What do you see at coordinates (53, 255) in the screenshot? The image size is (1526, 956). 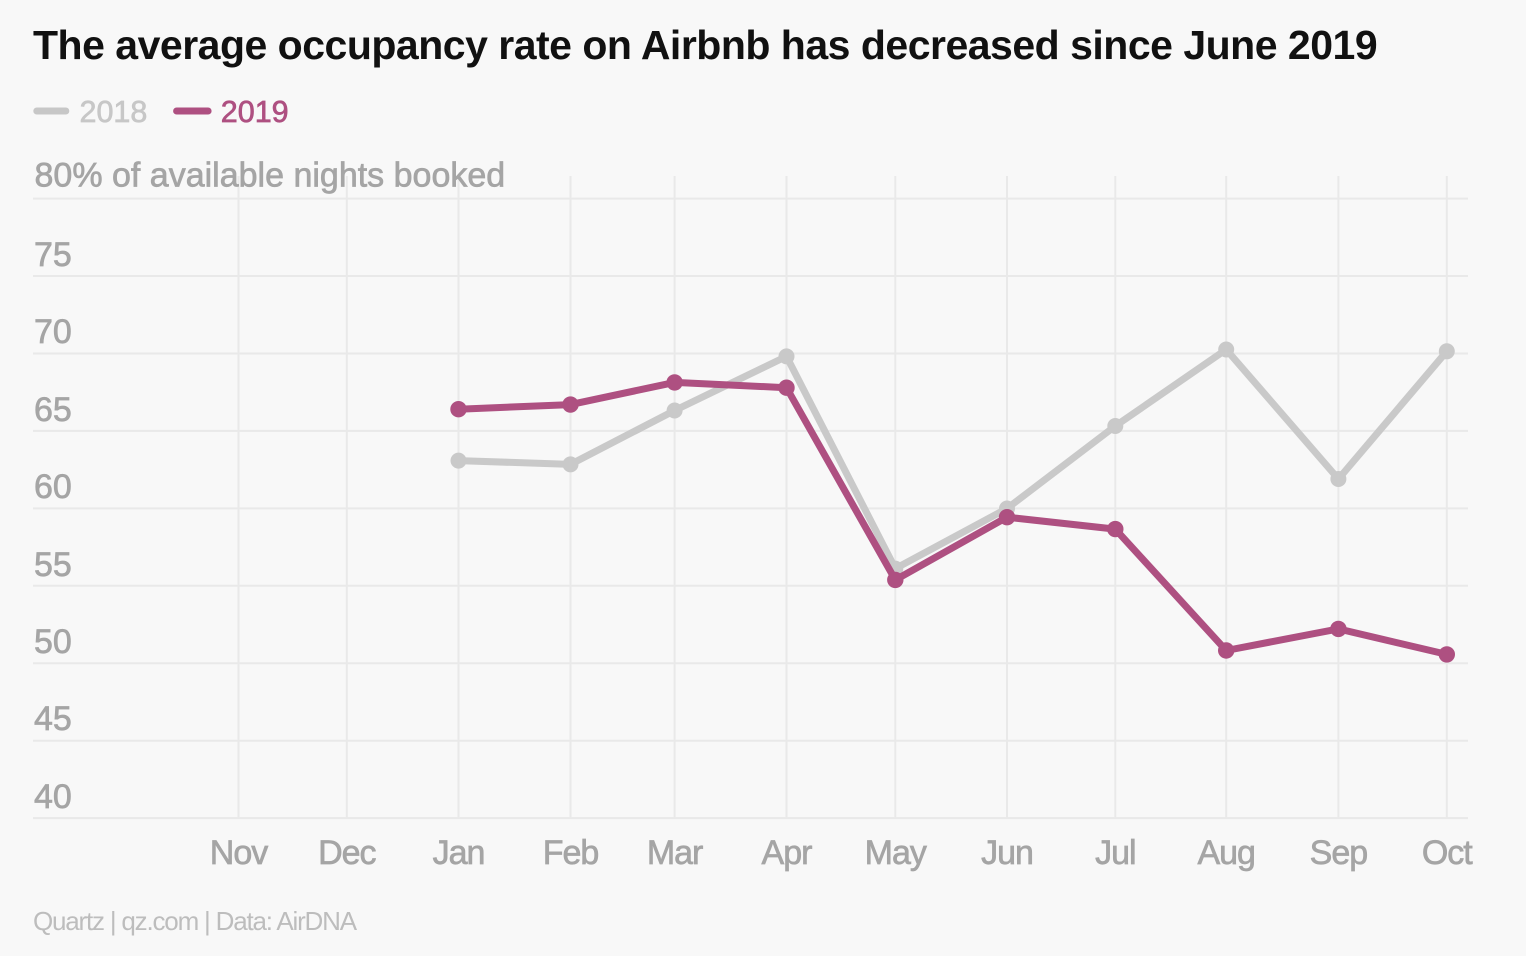 I see `svg-text: 75` at bounding box center [53, 255].